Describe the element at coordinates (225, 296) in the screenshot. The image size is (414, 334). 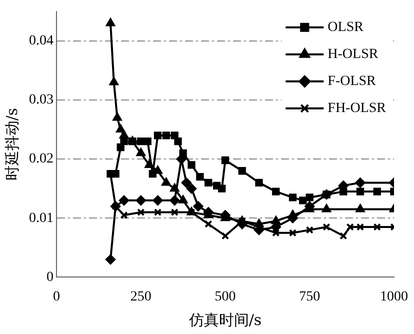
I see `x-tick-label: 500` at that location.